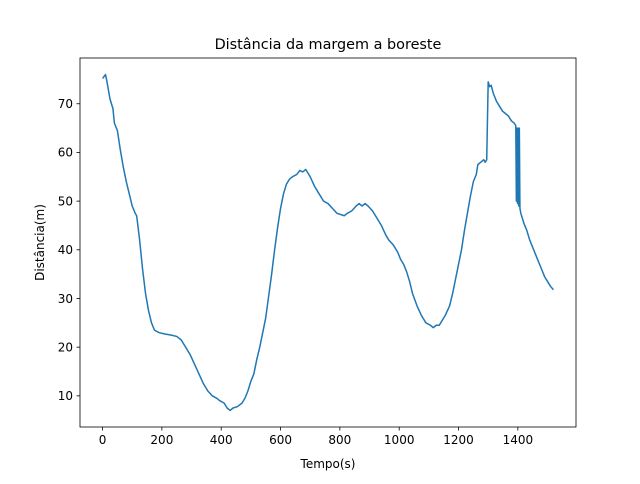 The height and width of the screenshot is (484, 640). Describe the element at coordinates (458, 440) in the screenshot. I see `x-tick-label: 1200` at that location.